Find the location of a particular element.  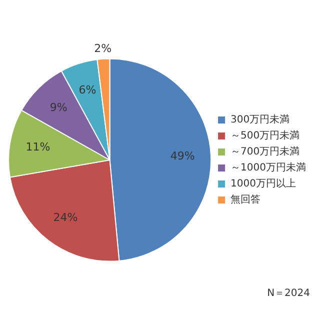

legend-label: 無回答 is located at coordinates (245, 200).